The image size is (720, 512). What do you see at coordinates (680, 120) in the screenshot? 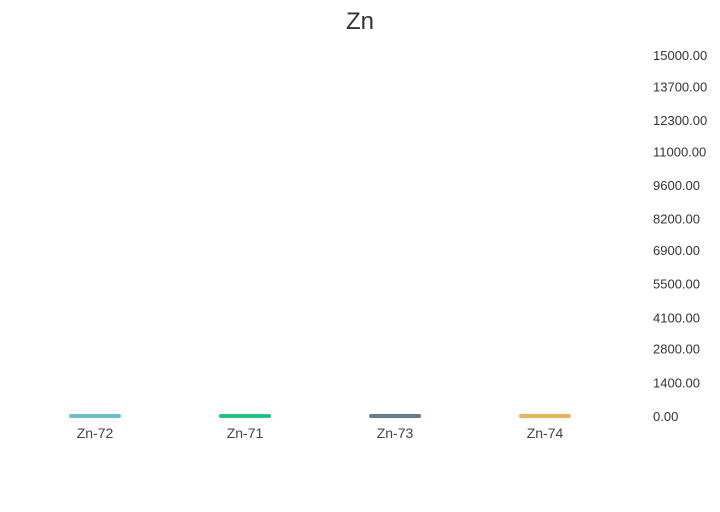
I see `y-tick-label: 12300.00` at bounding box center [680, 120].